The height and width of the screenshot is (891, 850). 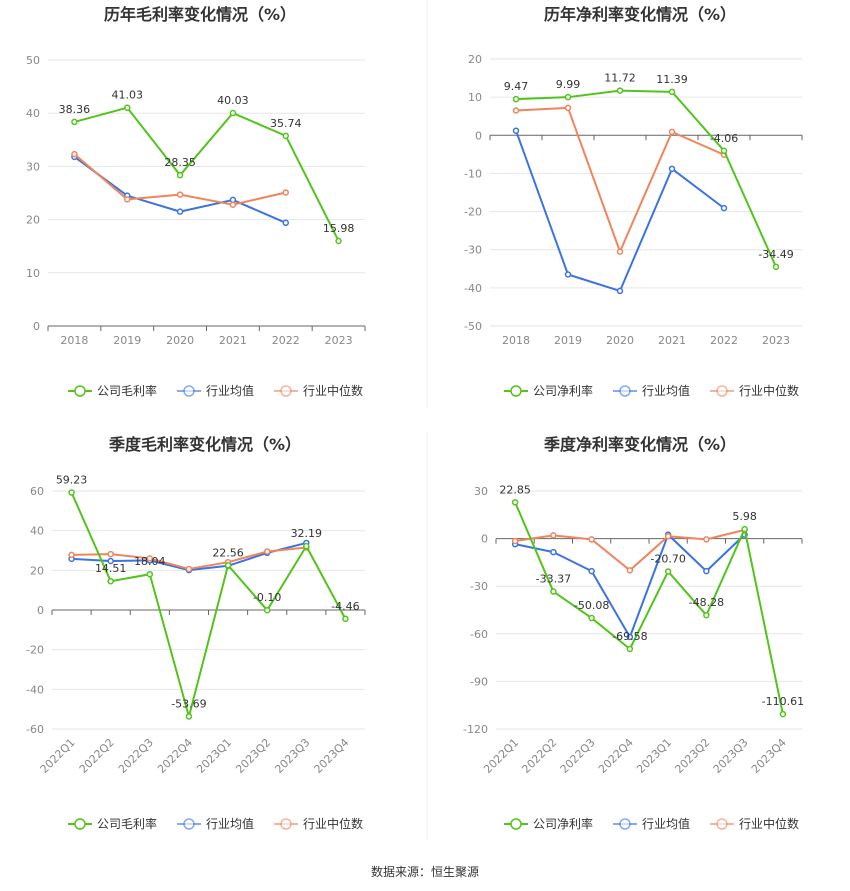 What do you see at coordinates (620, 78) in the screenshot?
I see `data-label: 11.72` at bounding box center [620, 78].